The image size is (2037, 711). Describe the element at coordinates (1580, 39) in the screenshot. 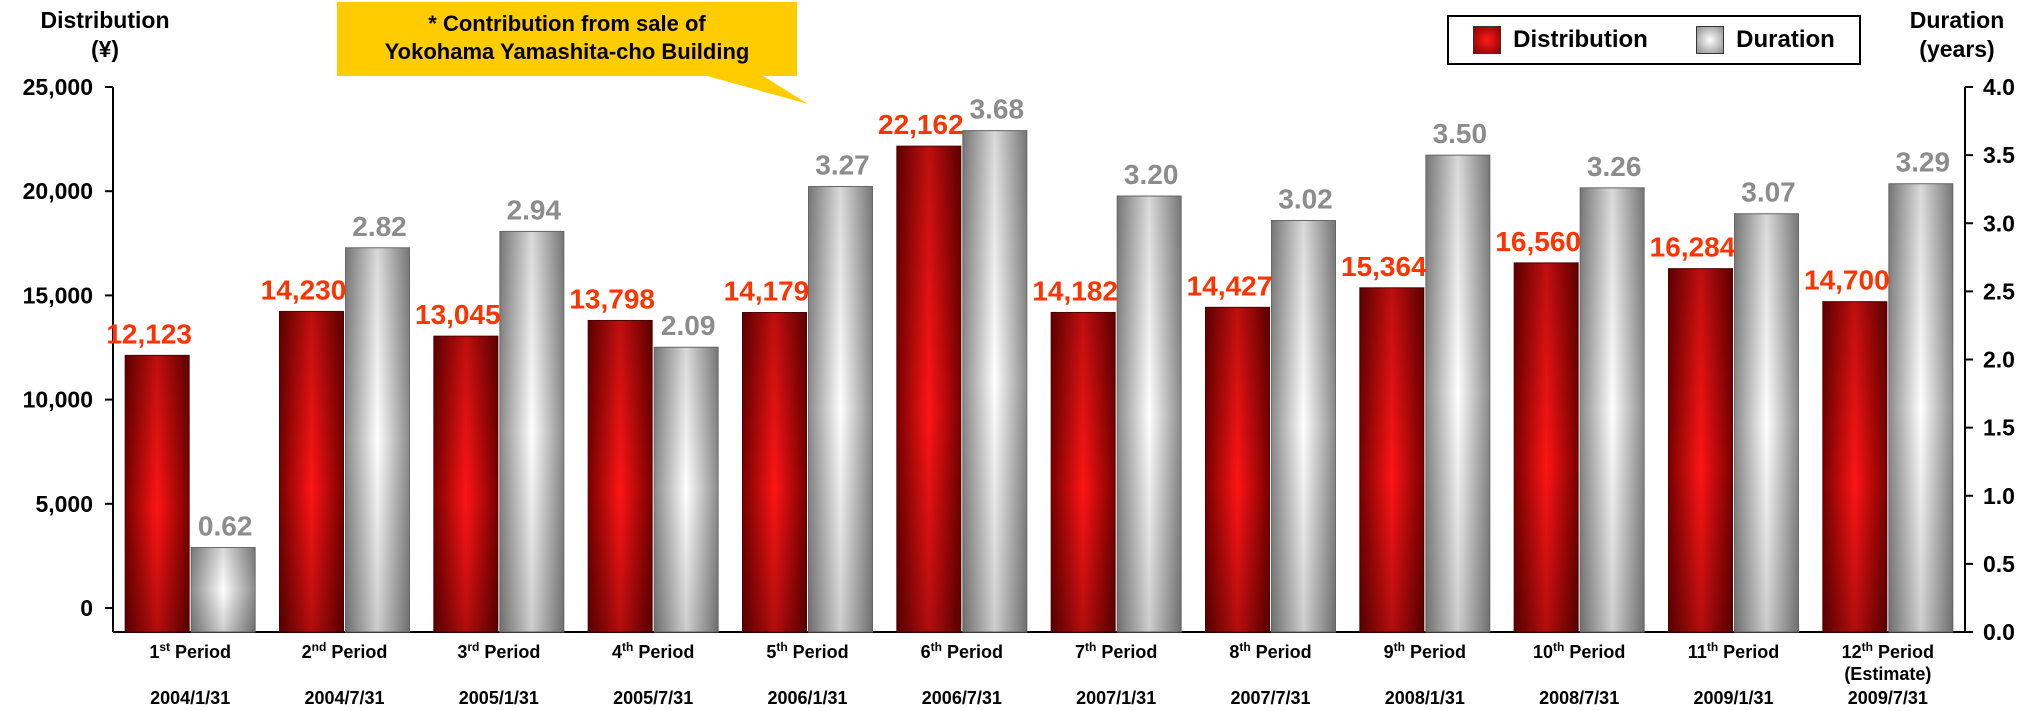

I see `legend-label-distribution: Distribution` at that location.